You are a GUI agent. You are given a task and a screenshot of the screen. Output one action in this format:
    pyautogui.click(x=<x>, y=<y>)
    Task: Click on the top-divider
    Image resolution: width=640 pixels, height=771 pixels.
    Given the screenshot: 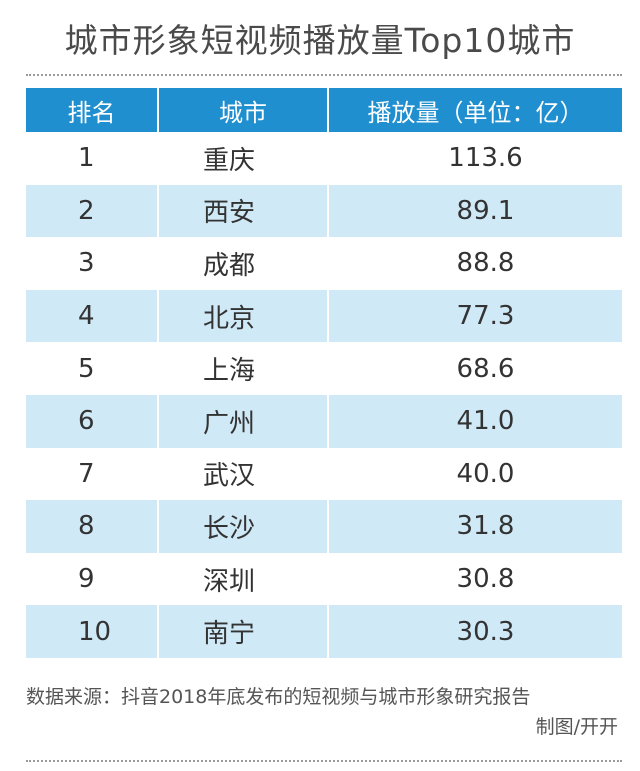 What is the action you would take?
    pyautogui.click(x=324, y=75)
    